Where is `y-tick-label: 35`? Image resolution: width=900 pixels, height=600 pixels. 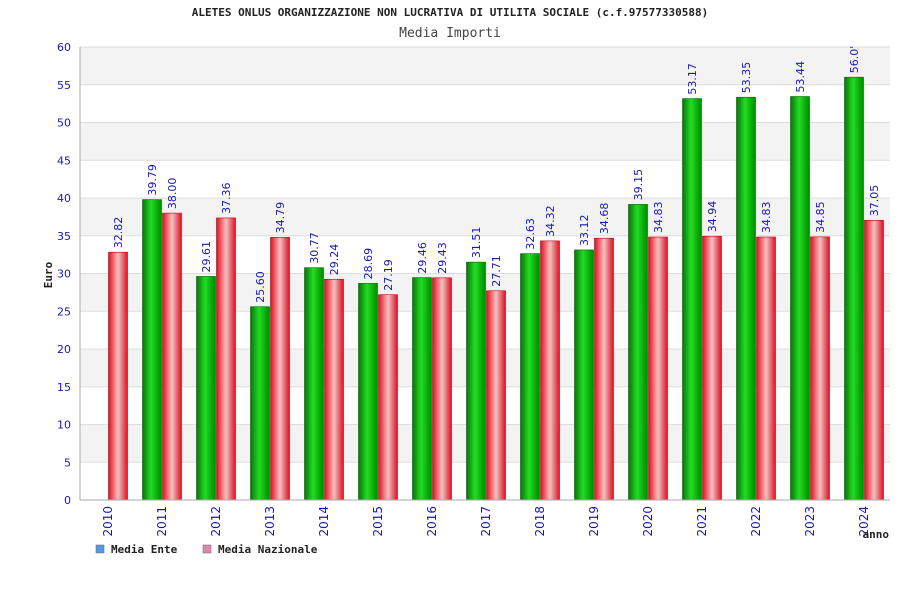 y-tick-label: 35 is located at coordinates (64, 236).